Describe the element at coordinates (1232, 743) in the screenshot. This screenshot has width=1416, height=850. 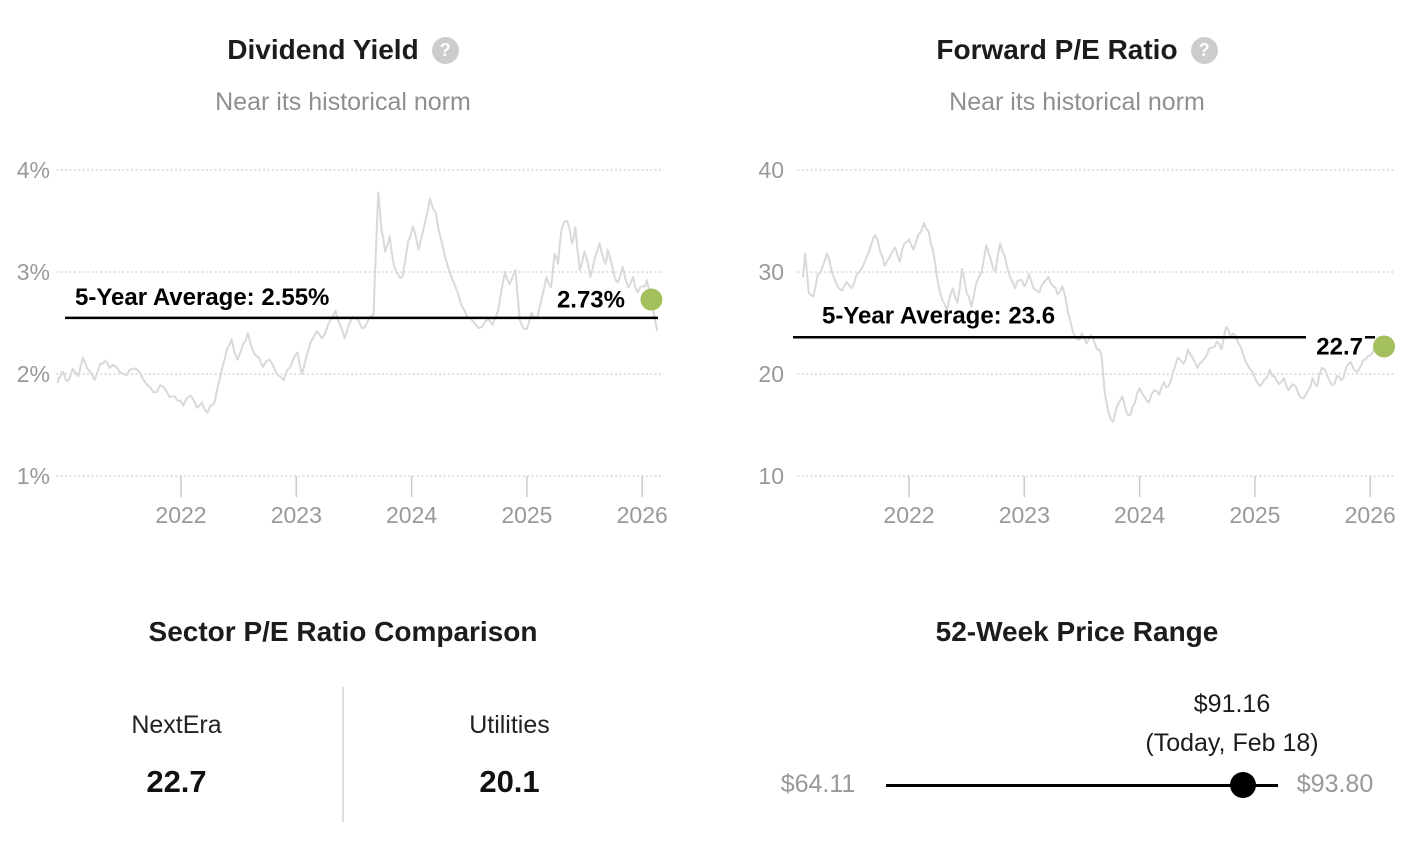
I see `current-price-date-label: (Today, Feb 18)` at that location.